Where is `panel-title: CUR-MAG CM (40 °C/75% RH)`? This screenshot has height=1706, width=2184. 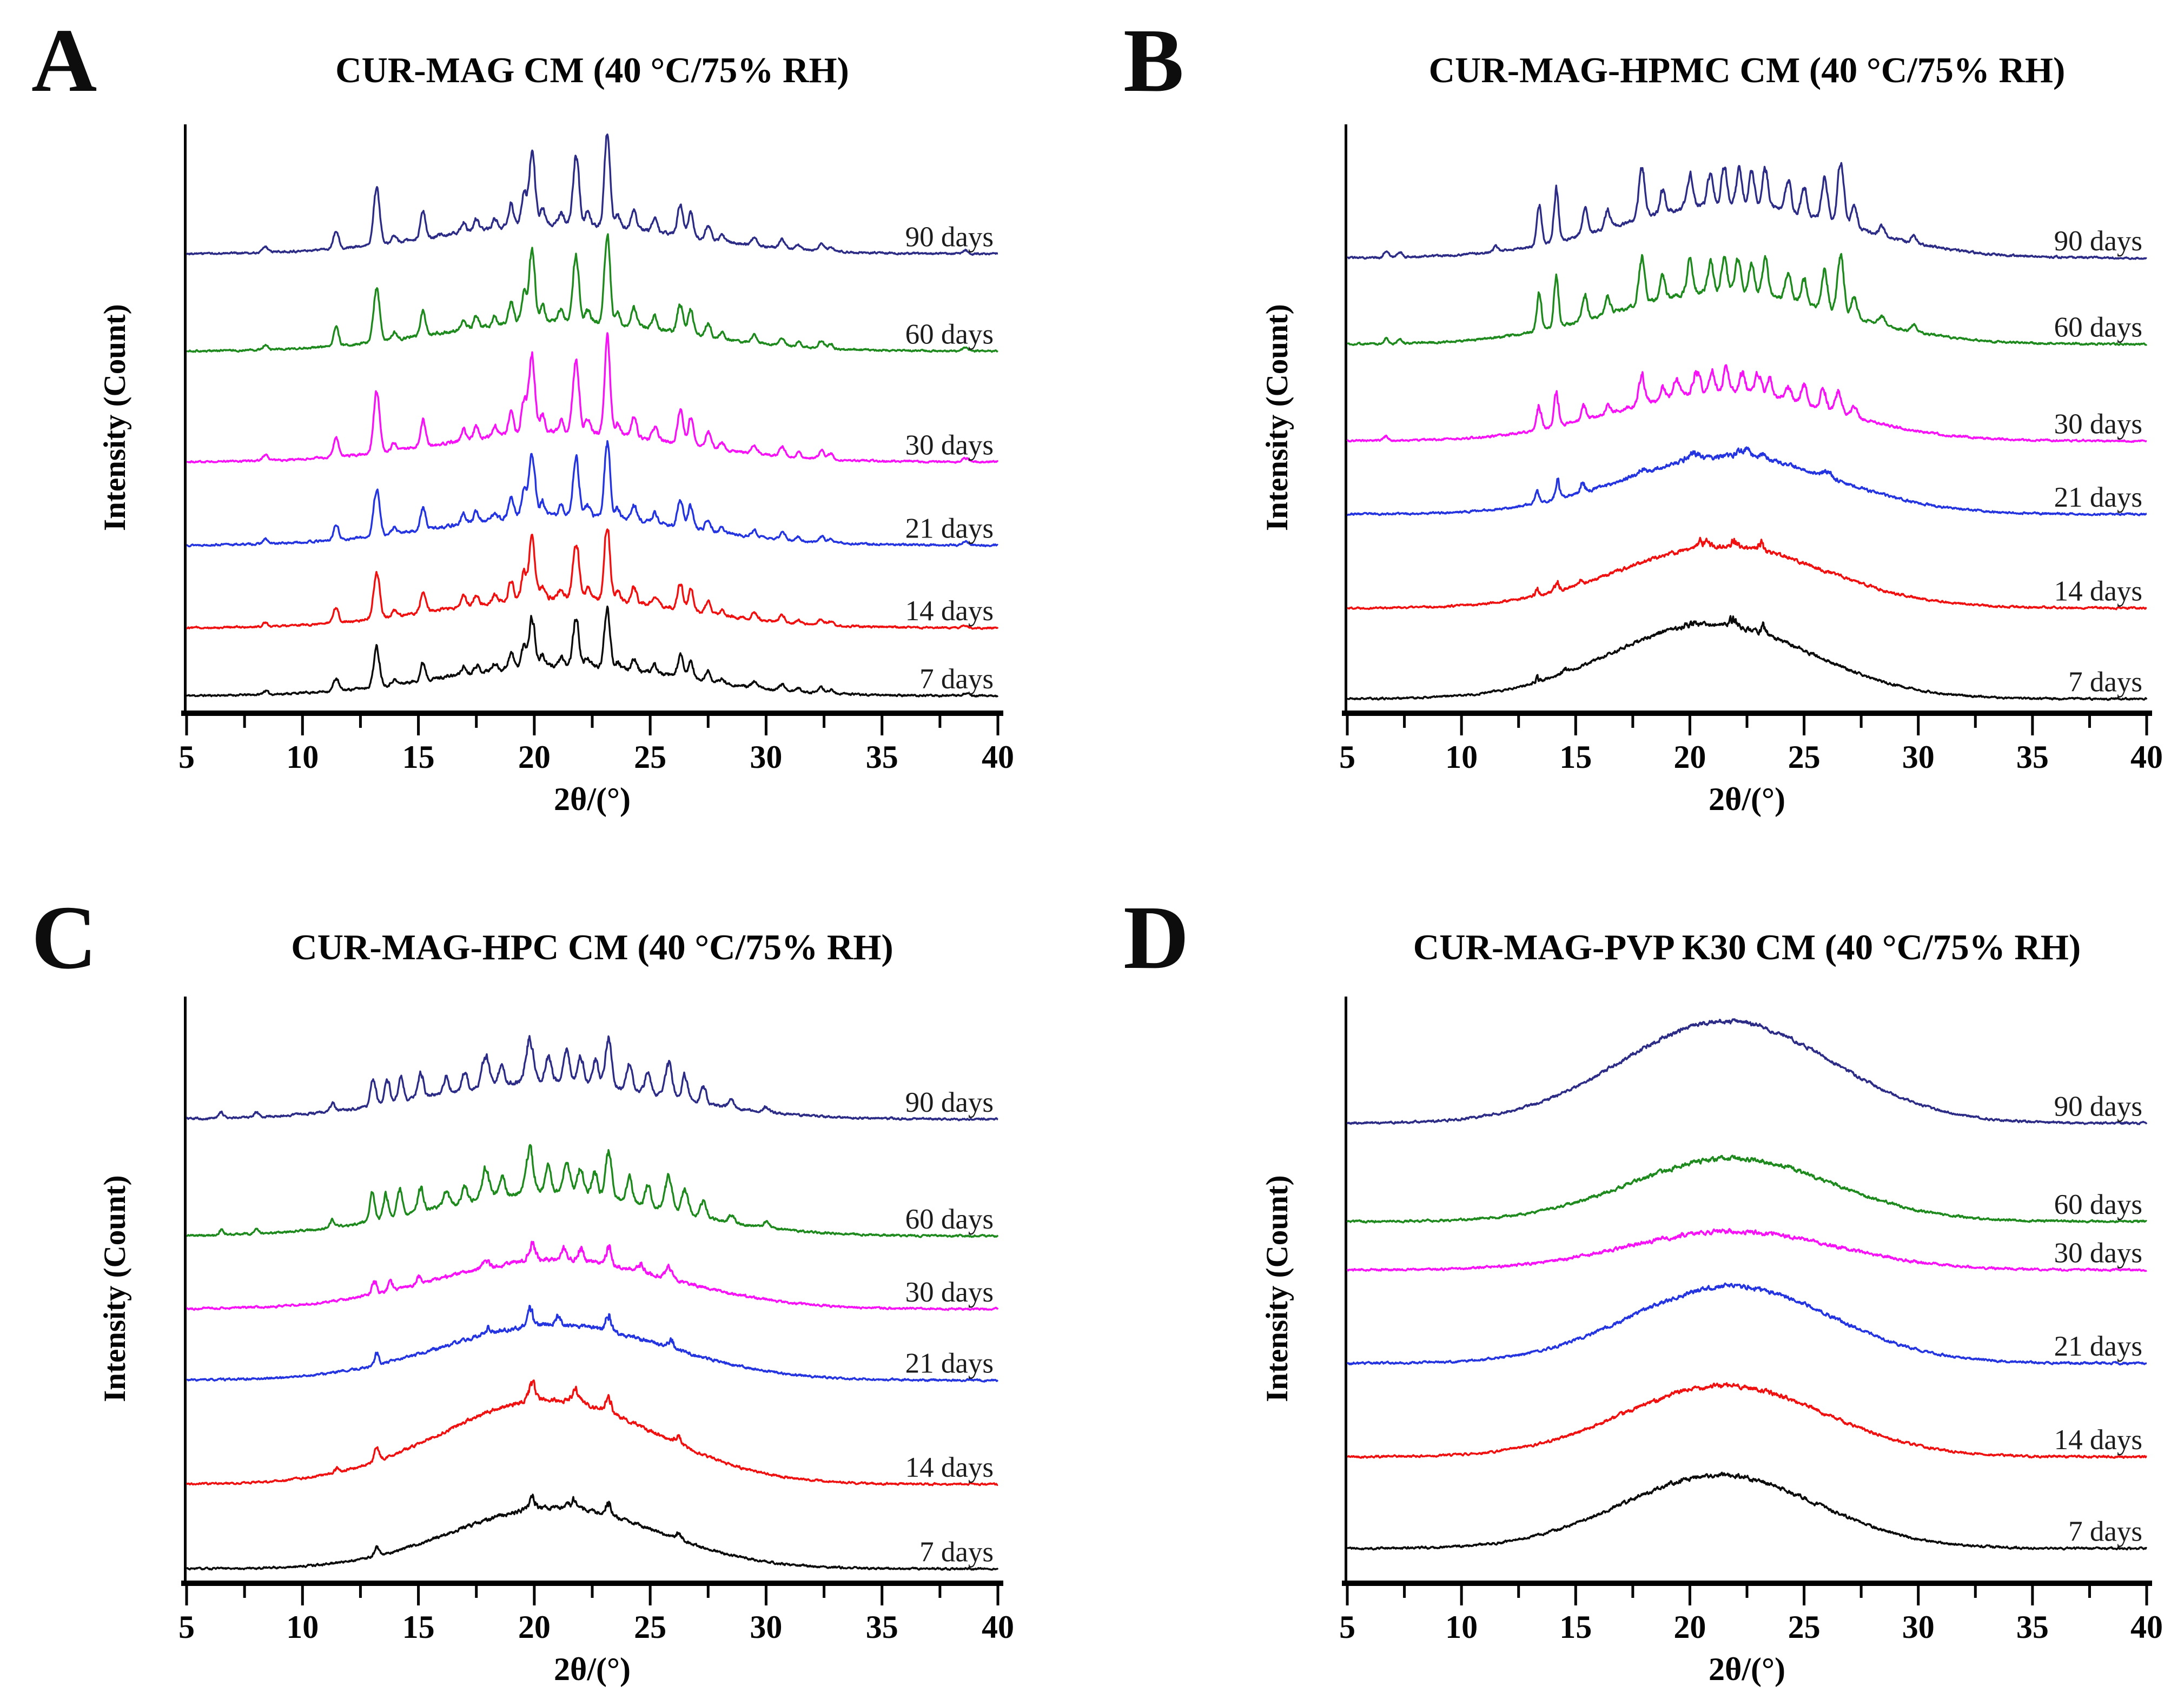 panel-title: CUR-MAG CM (40 °C/75% RH) is located at coordinates (592, 70).